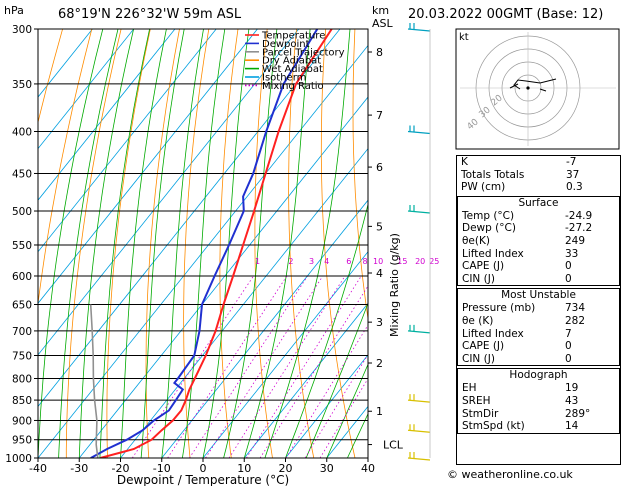 The height and width of the screenshot is (486, 629). What do you see at coordinates (22, 30) in the screenshot?
I see `y-tick-label: 300` at bounding box center [22, 30].